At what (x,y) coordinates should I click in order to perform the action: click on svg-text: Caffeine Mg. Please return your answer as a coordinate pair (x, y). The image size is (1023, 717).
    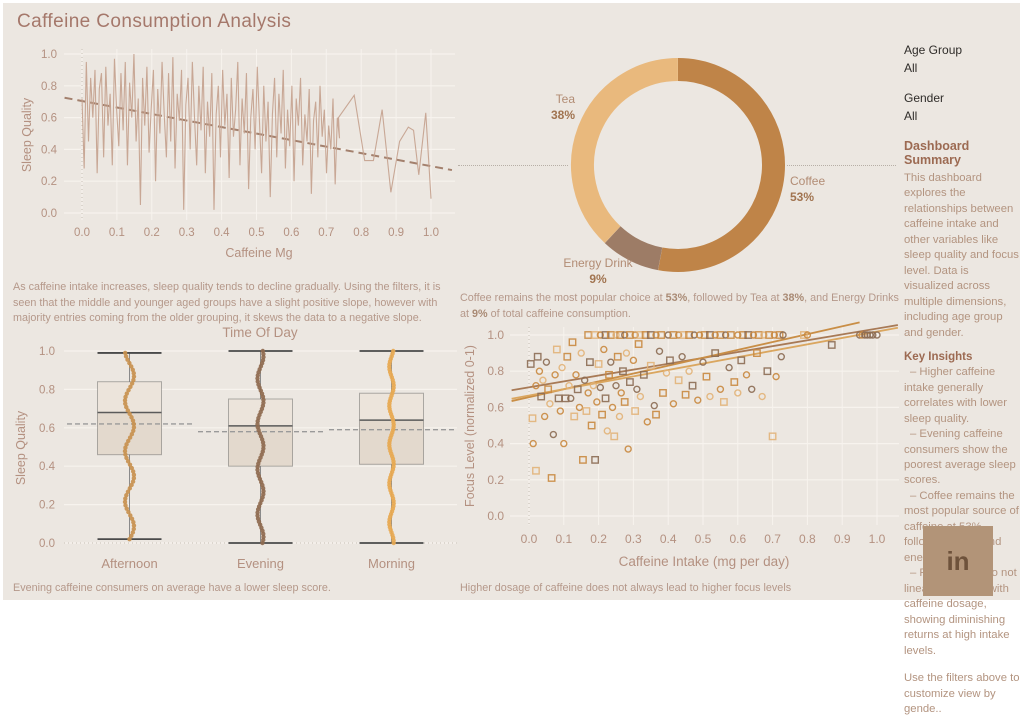
    Looking at the image, I should click on (258, 253).